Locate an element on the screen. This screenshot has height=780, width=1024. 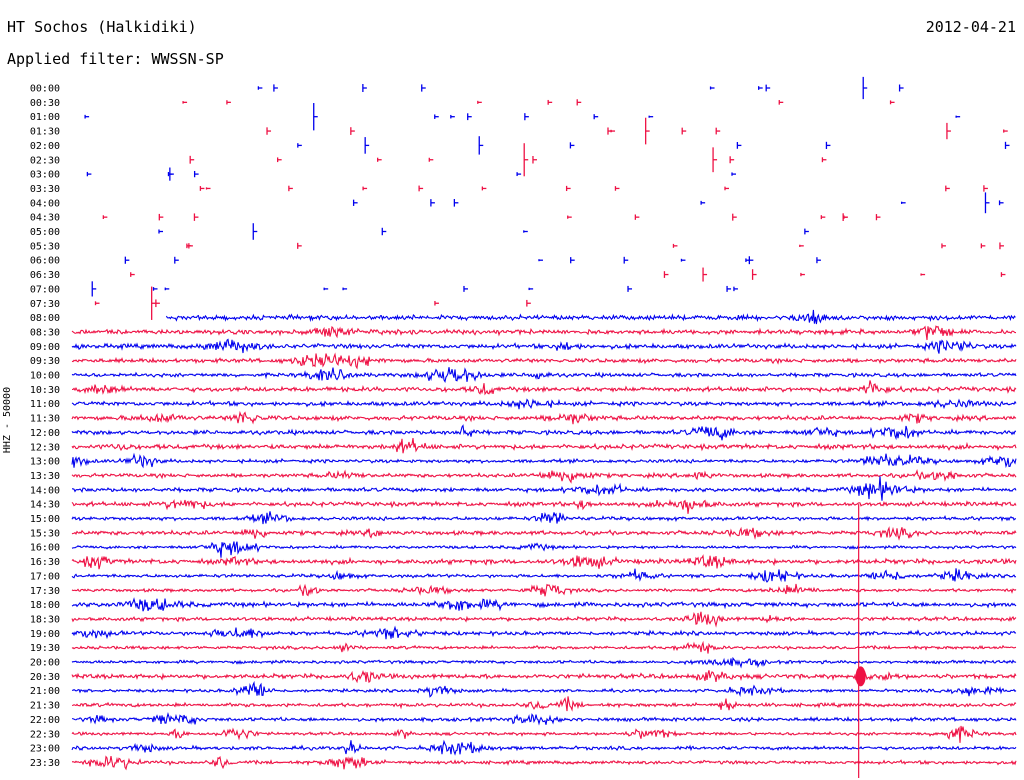
row-time-label: 23:00 is located at coordinates (45, 749).